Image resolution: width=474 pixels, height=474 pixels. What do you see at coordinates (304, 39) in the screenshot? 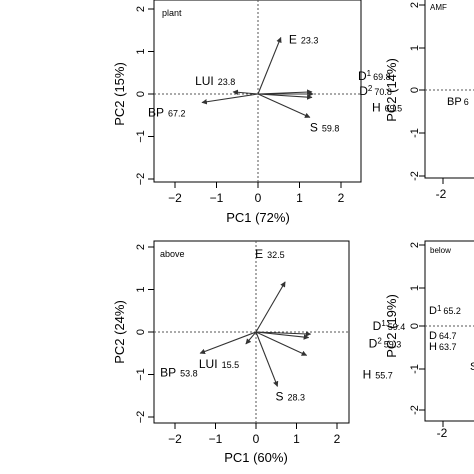
I see `vector-label: E 23.3` at bounding box center [304, 39].